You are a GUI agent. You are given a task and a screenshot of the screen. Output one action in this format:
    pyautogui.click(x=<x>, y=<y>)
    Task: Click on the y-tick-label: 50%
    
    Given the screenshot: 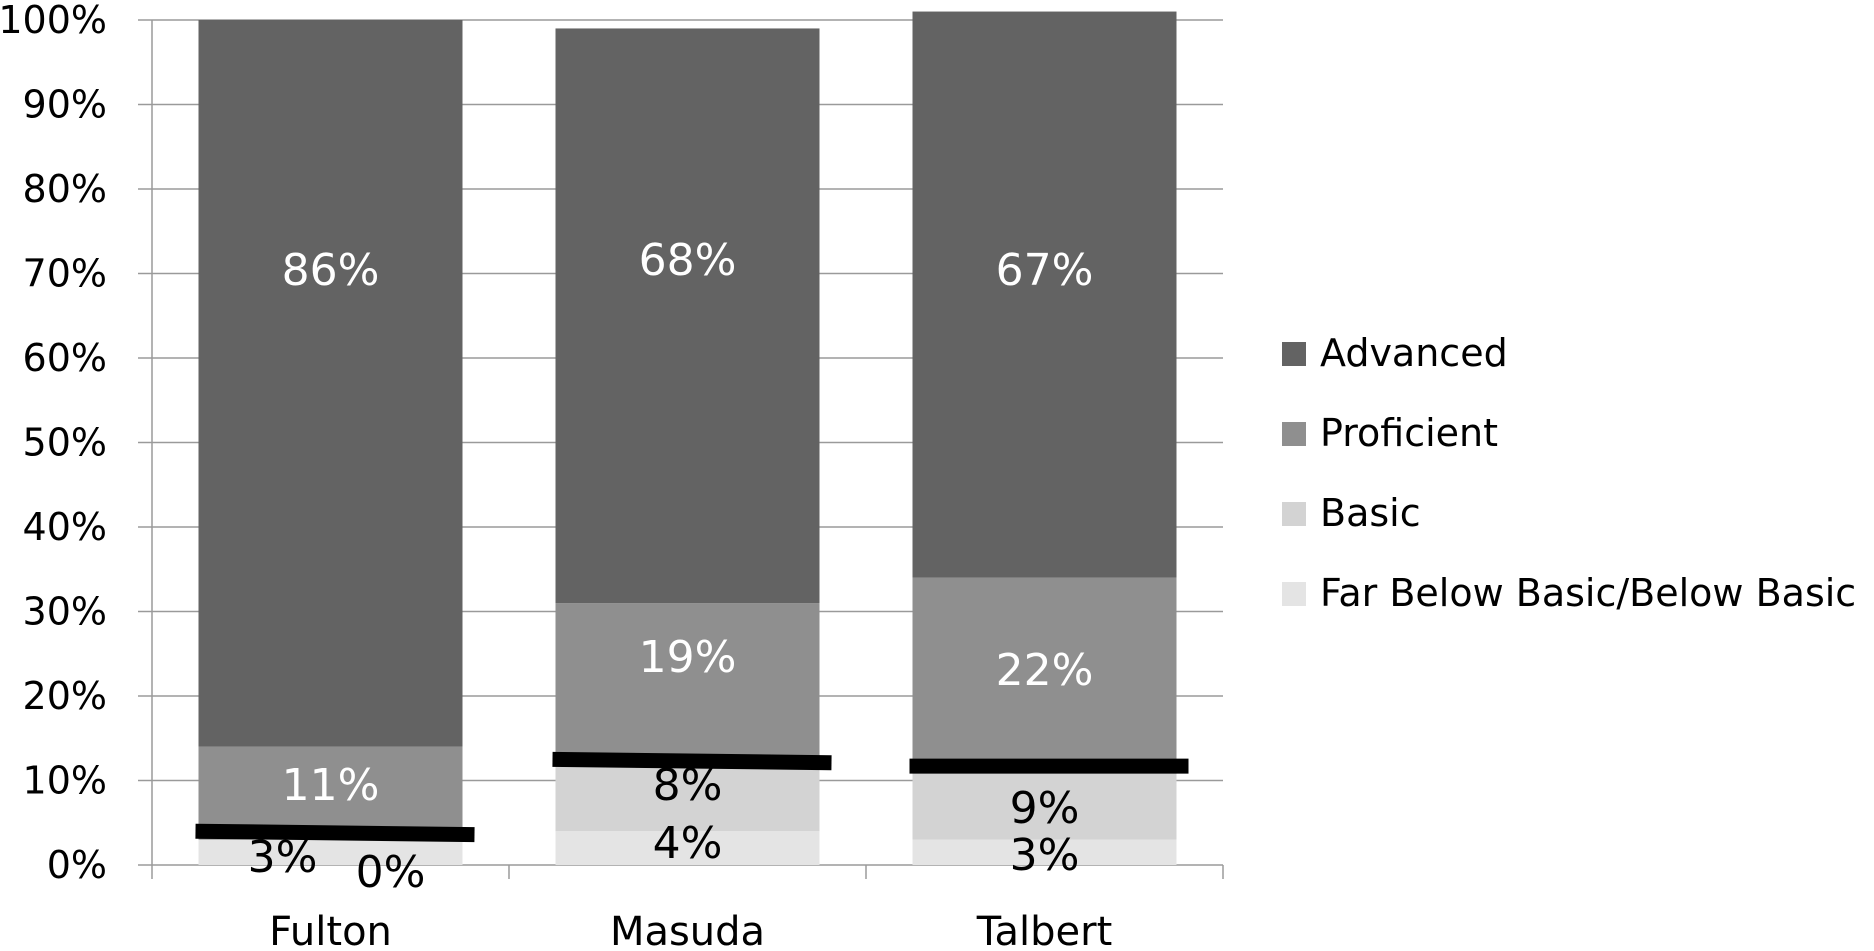 What is the action you would take?
    pyautogui.click(x=65, y=443)
    